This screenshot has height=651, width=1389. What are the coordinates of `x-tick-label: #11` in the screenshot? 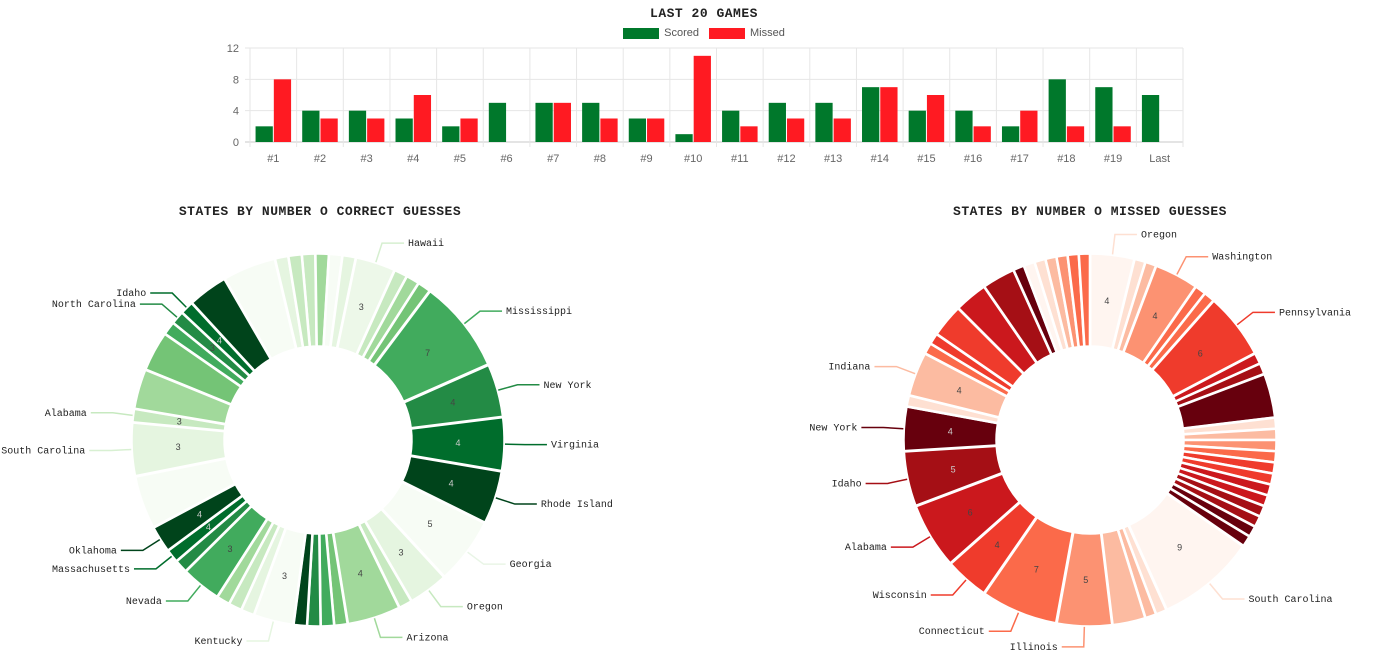 It's located at (740, 159).